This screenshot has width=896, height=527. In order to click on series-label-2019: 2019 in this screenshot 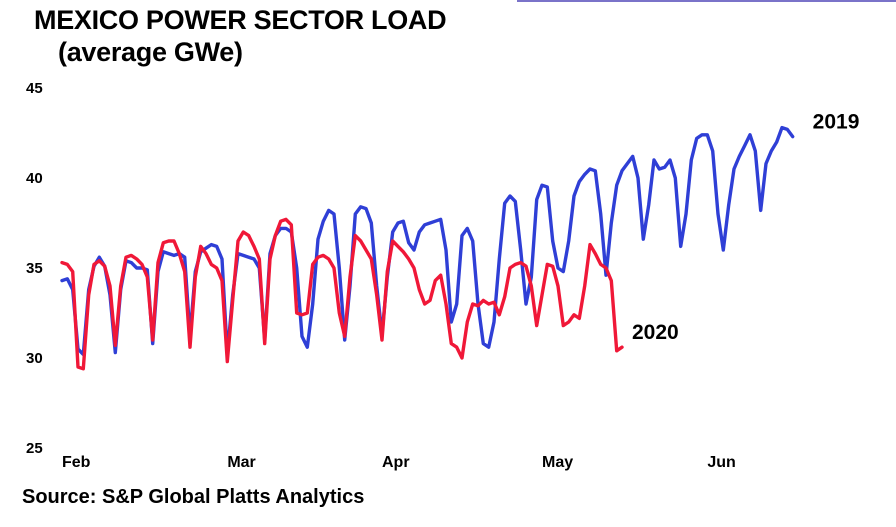, I will do `click(836, 122)`.